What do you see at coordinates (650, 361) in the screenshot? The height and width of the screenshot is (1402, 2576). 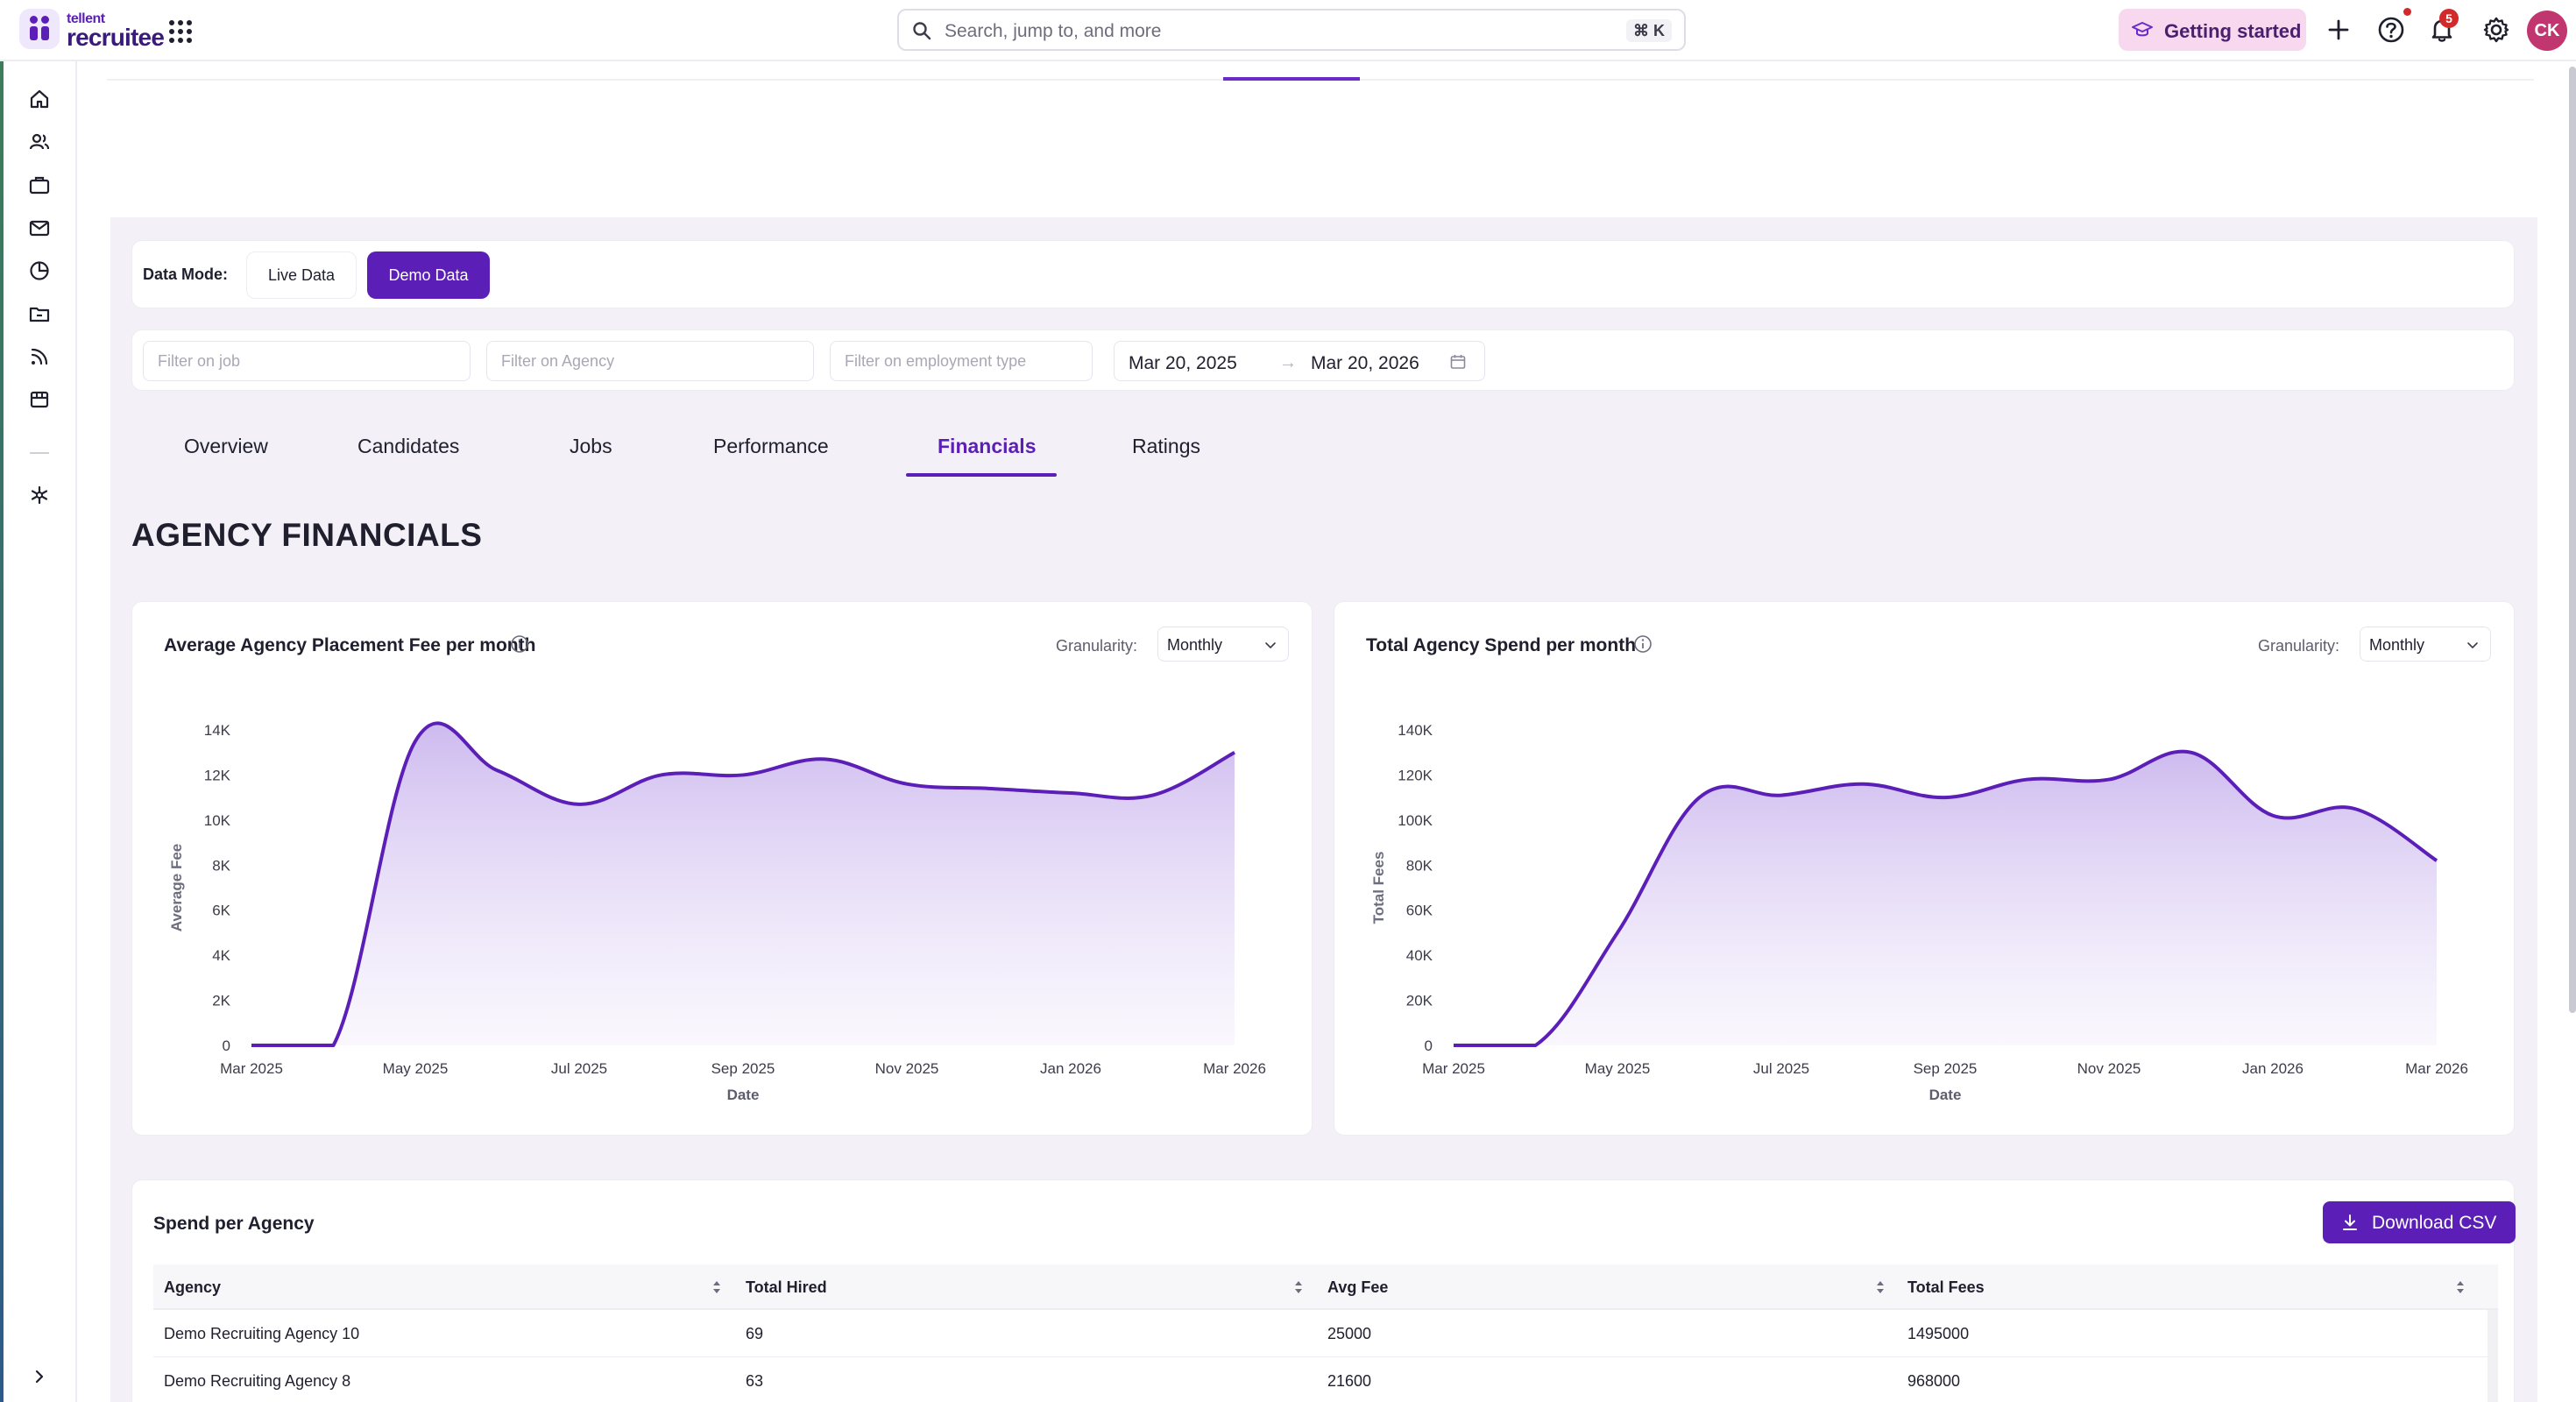 I see `agency-filter-input: Filter on Agency` at bounding box center [650, 361].